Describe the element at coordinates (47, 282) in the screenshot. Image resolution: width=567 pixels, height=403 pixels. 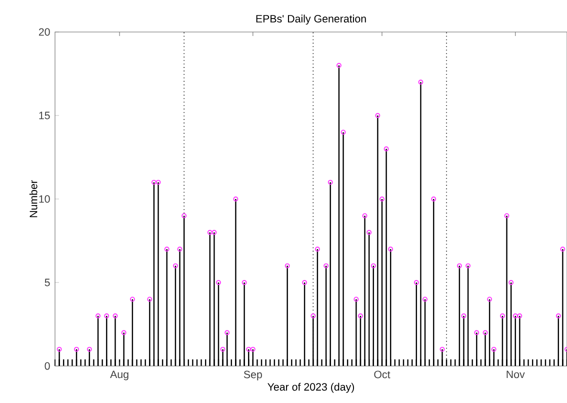
I see `y-tick-label: 5` at that location.